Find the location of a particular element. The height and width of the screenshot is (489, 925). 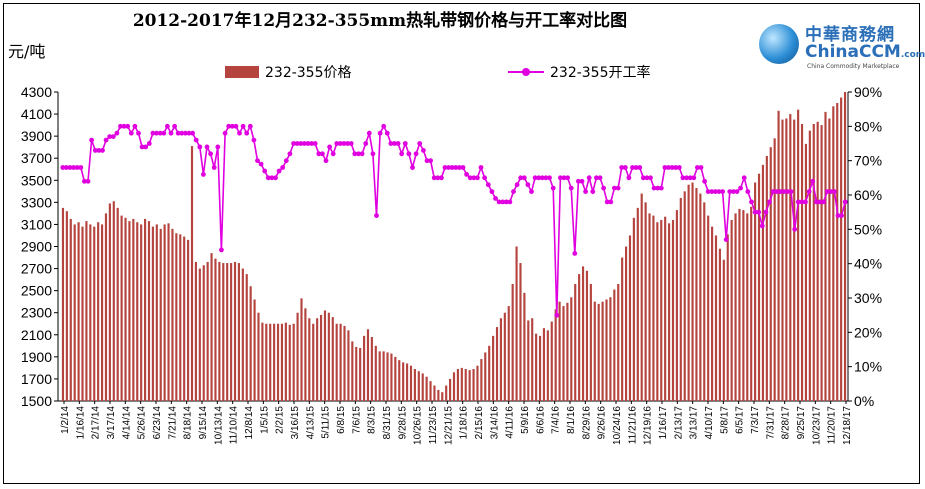

x-tick-label: 3/13/17 is located at coordinates (694, 423).